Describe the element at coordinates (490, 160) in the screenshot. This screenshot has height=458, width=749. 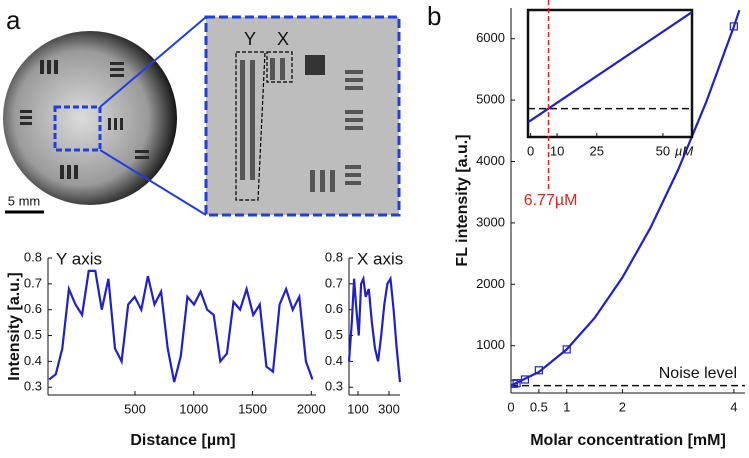
I see `y-tick-label: 4000` at that location.